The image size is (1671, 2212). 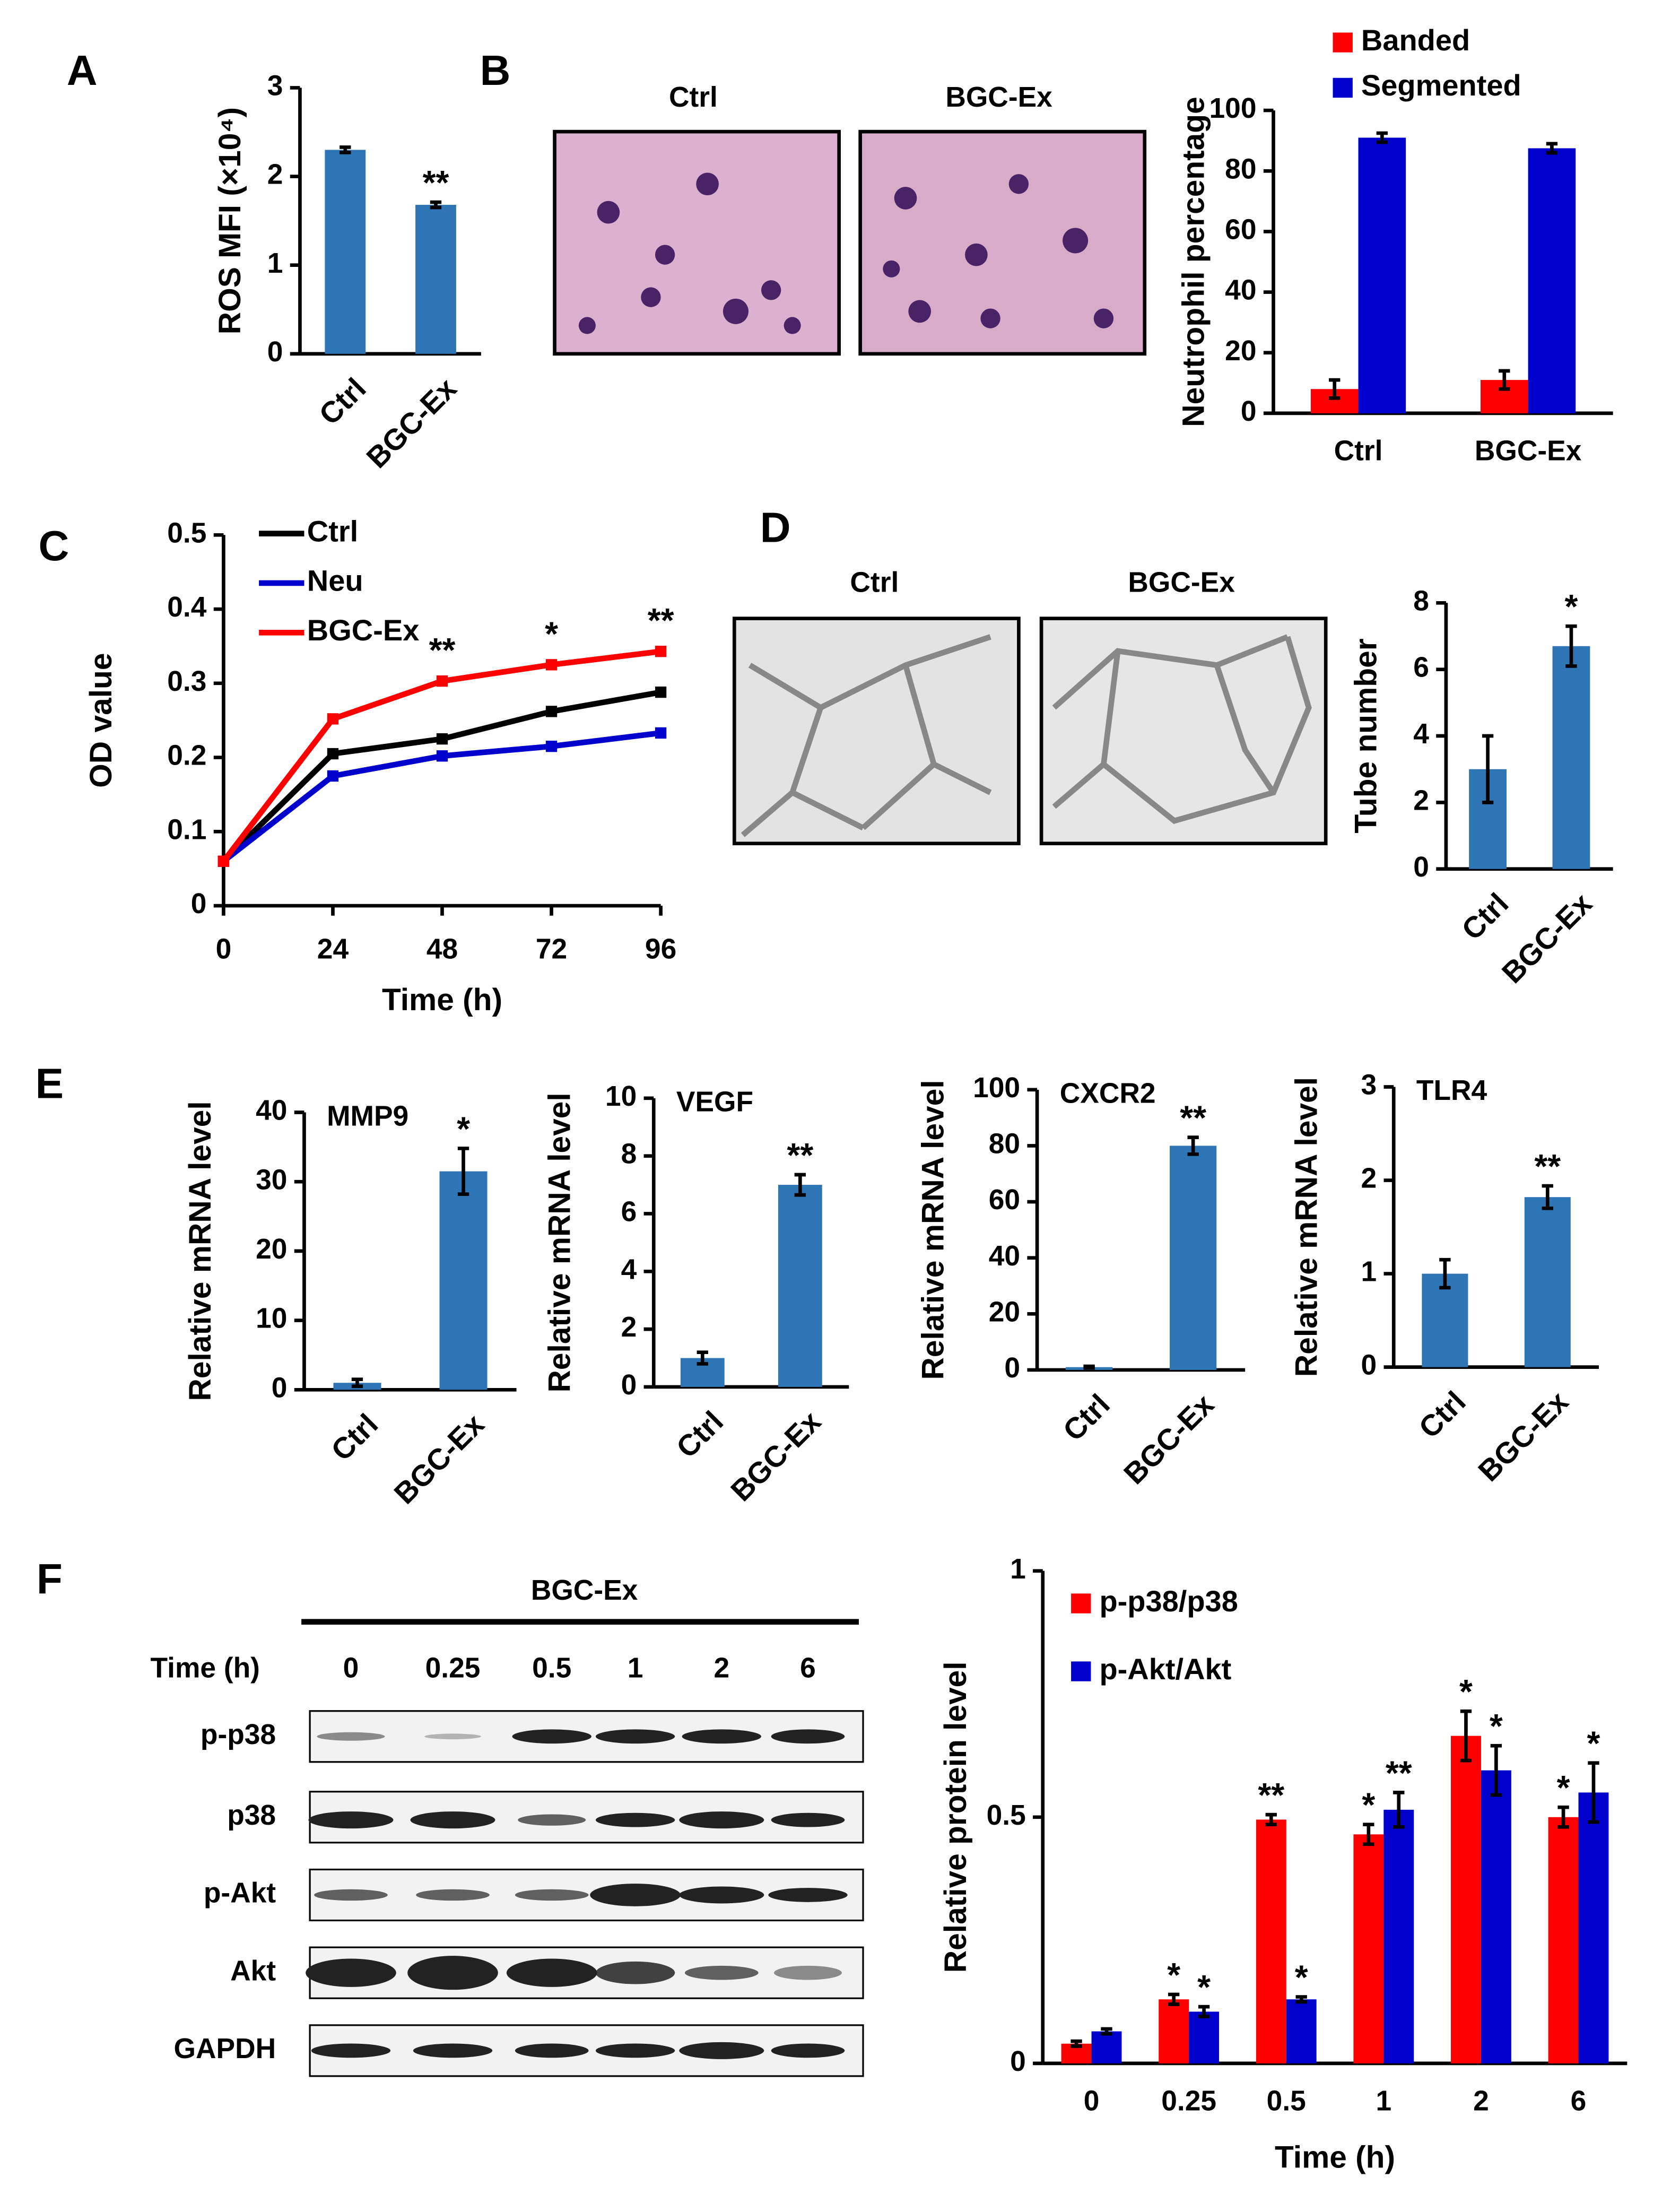 I want to click on blot-row-label: GAPDH, so click(x=225, y=2048).